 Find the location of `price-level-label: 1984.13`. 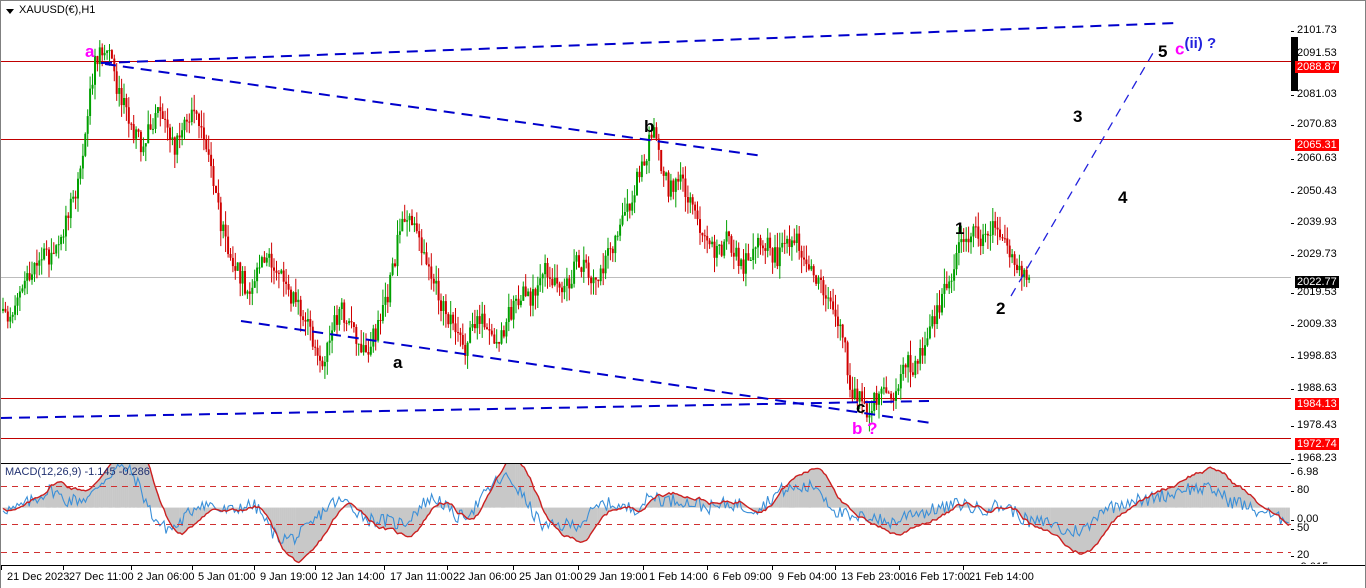

price-level-label: 1984.13 is located at coordinates (1317, 404).